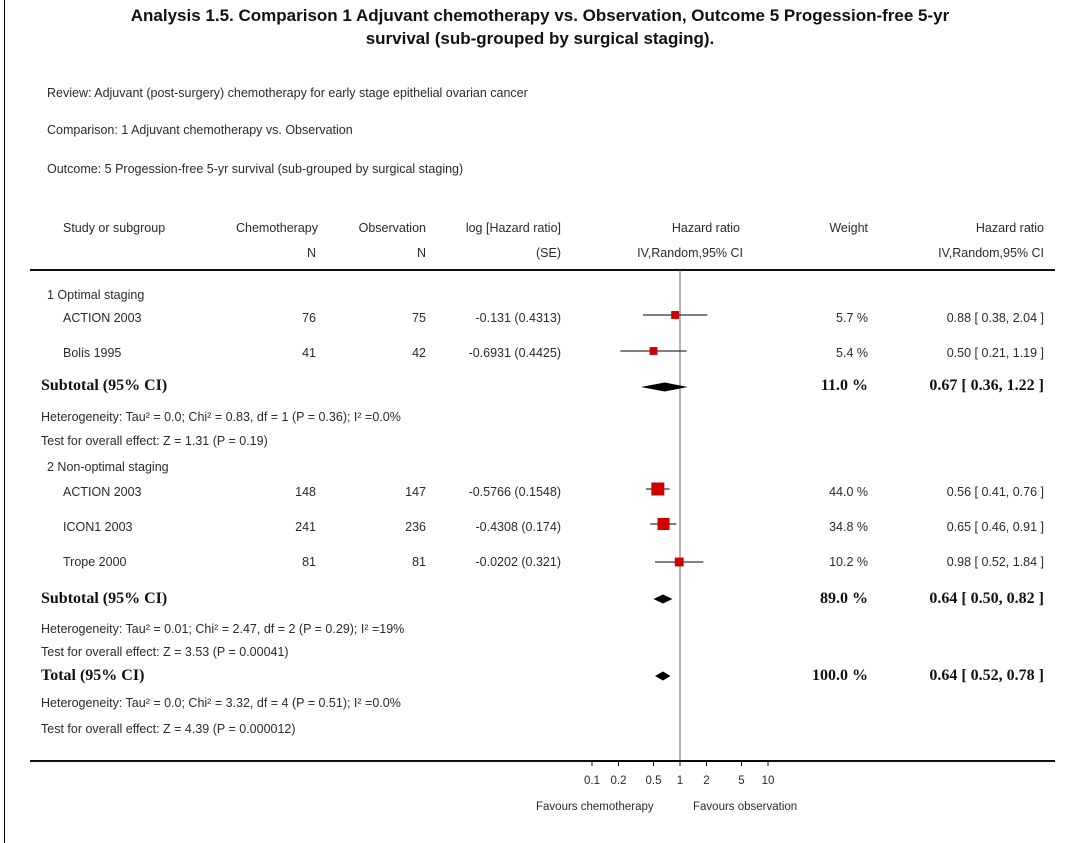 This screenshot has width=1081, height=843. I want to click on chemo-n: 41, so click(309, 353).